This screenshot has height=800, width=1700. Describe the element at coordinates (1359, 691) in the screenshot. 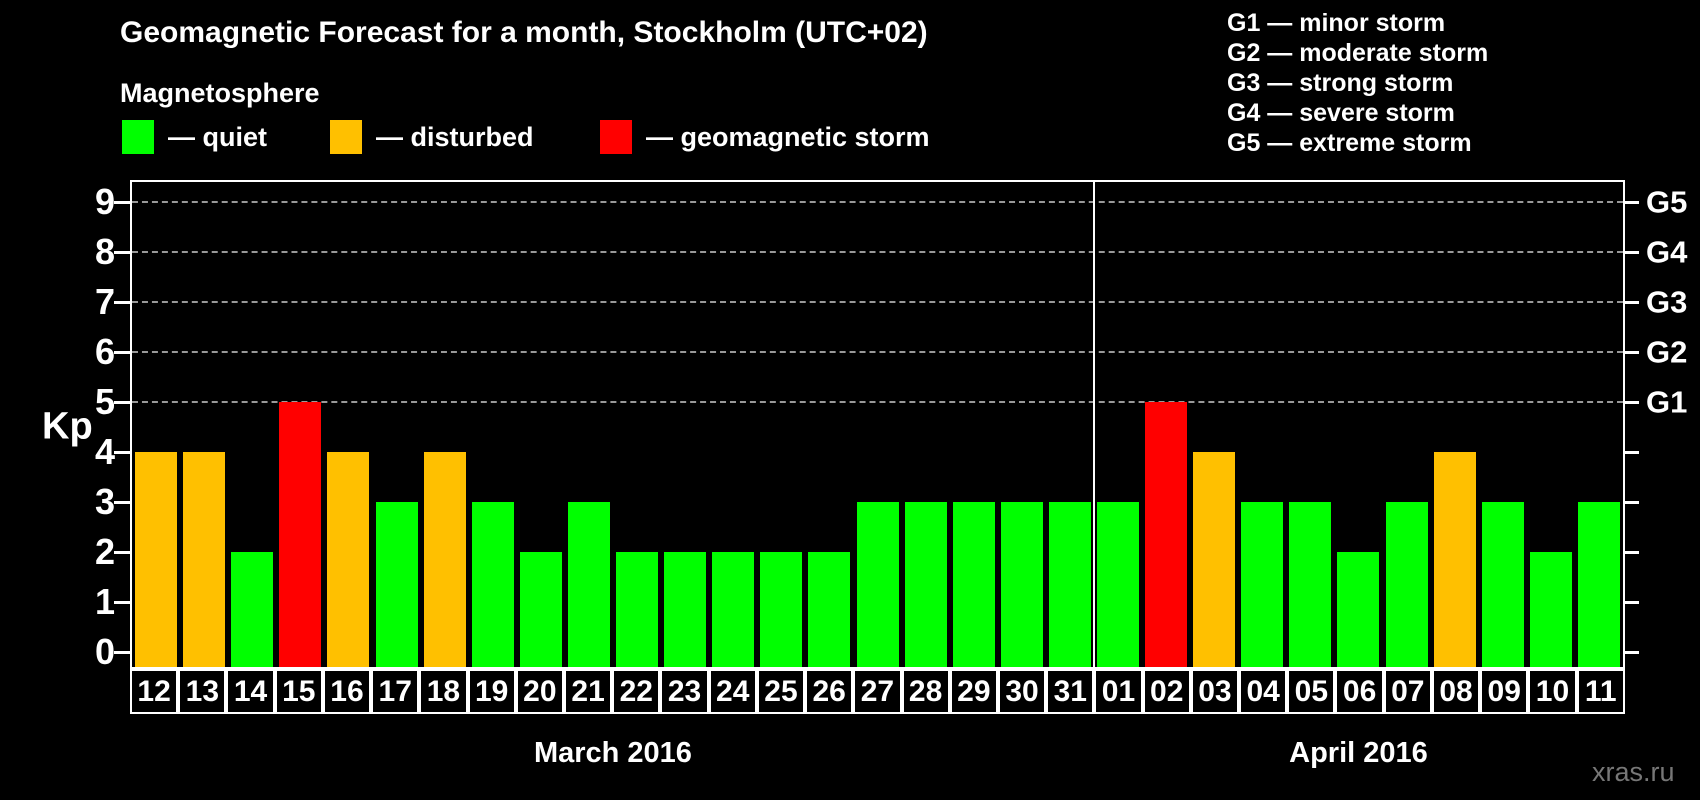

I see `date-label-06: 06` at that location.